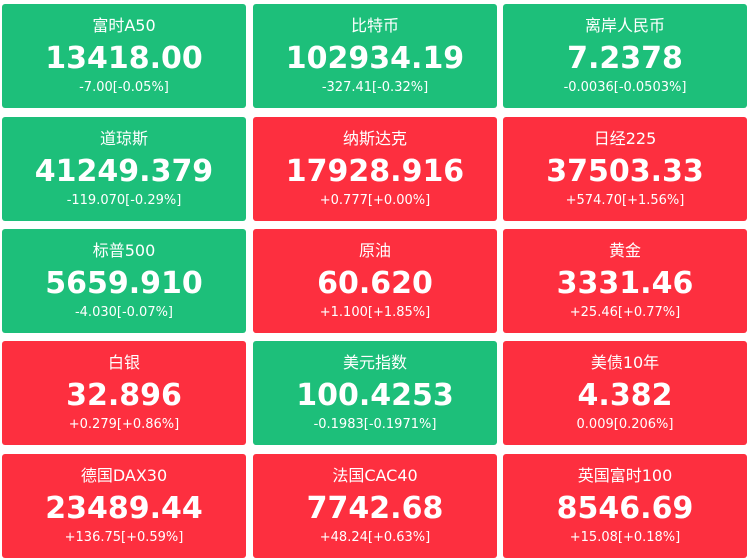 This screenshot has height=560, width=751. I want to click on market-name: 比特币, so click(374, 25).